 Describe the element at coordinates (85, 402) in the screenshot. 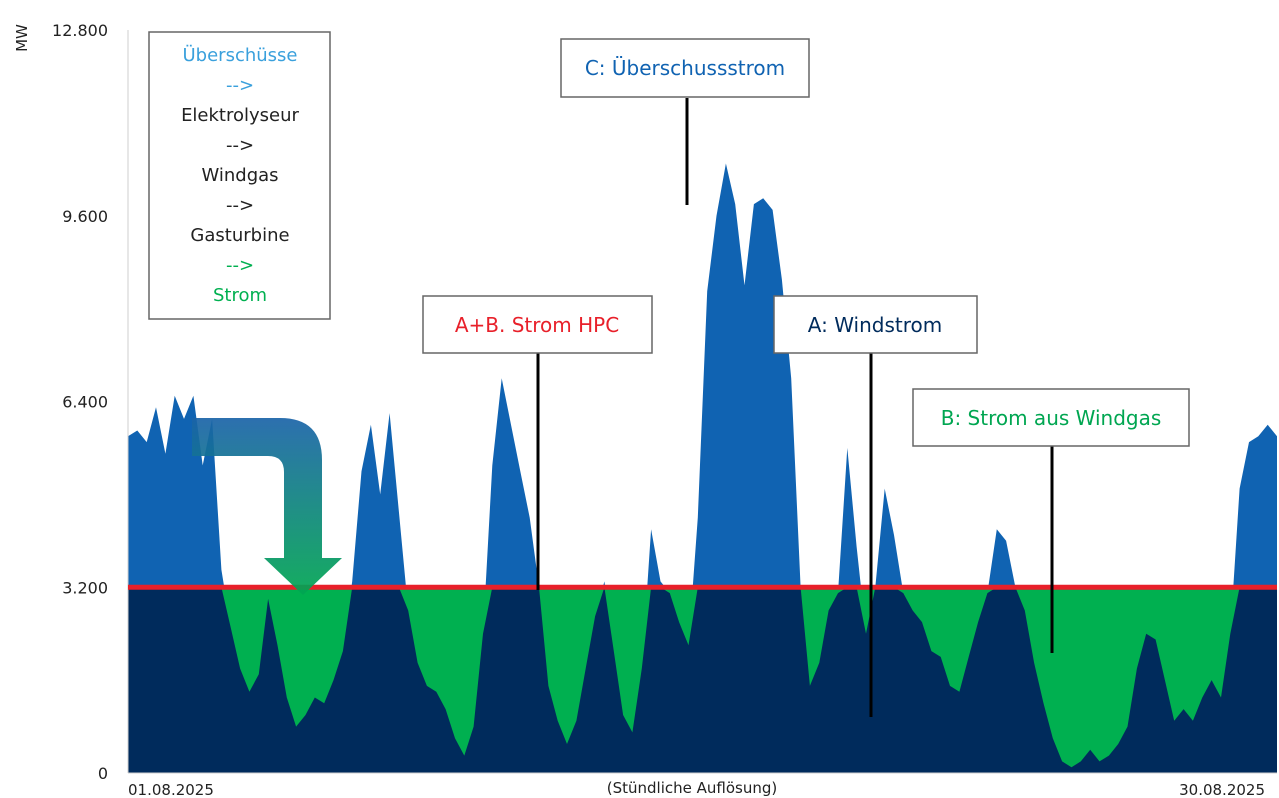

I see `y-tick-label: 6.400` at that location.